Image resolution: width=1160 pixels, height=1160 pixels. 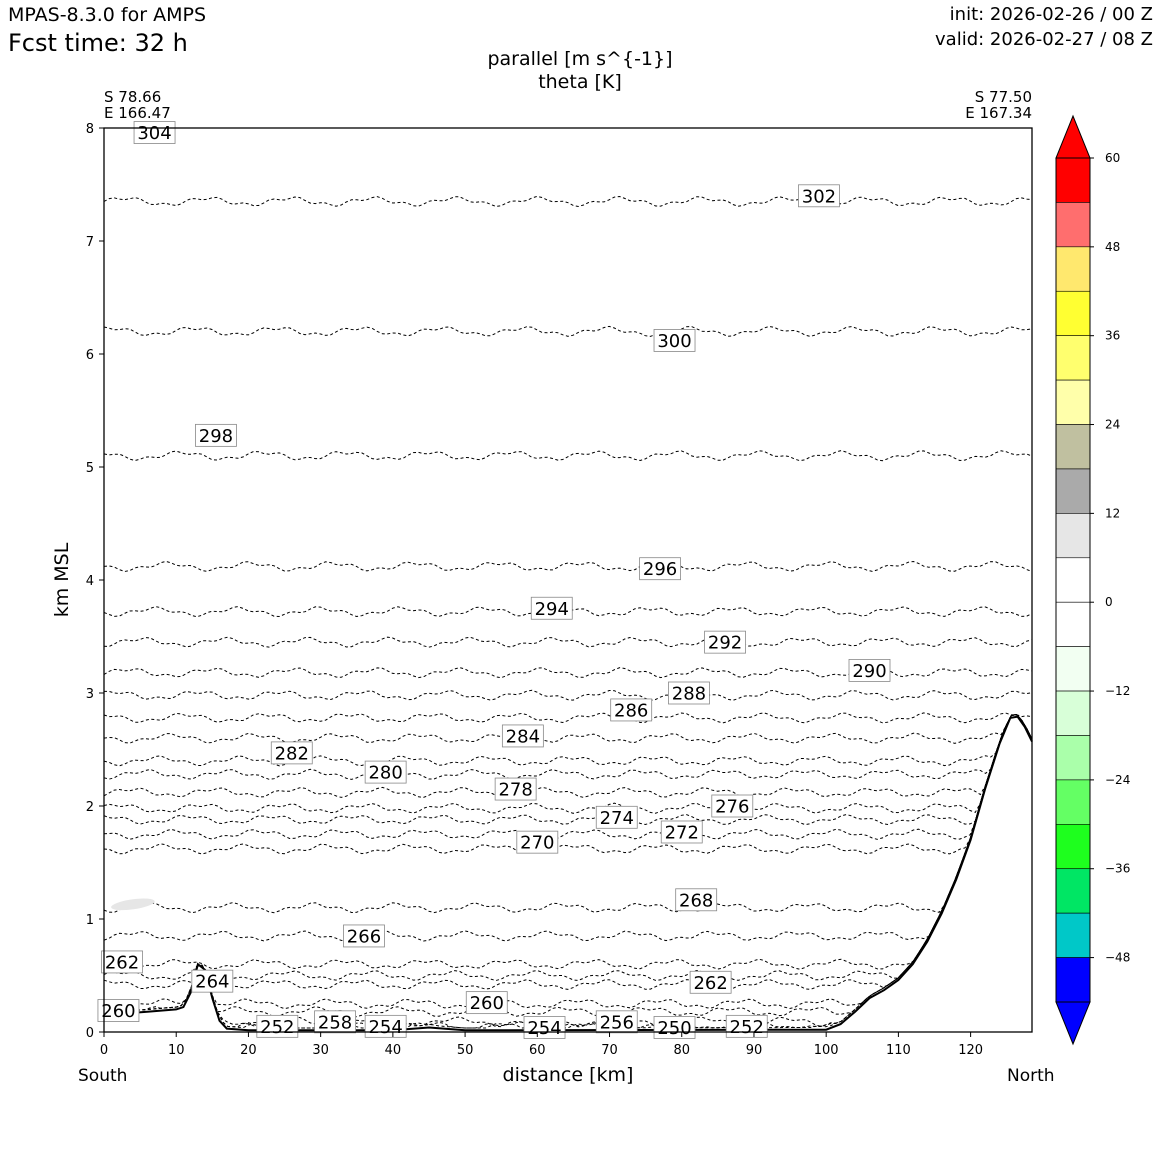 I want to click on x-label-south: South, so click(x=103, y=1076).